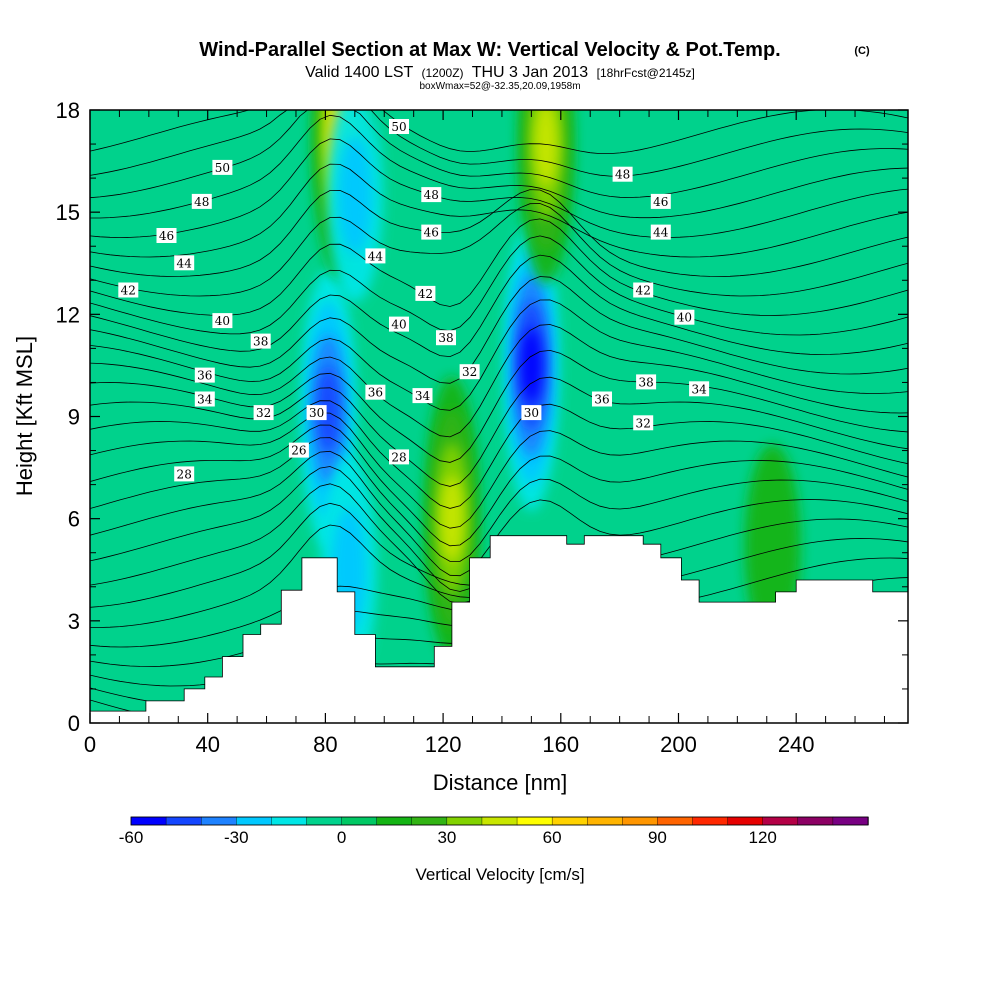 This screenshot has width=1000, height=1005. I want to click on colorbar-frame, so click(499, 821).